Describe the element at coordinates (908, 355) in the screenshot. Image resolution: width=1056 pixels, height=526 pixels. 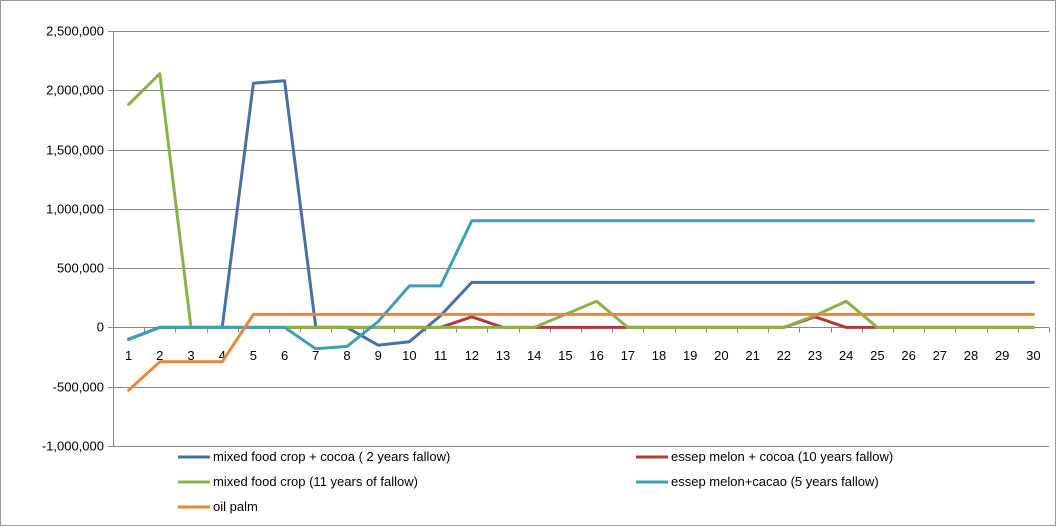
I see `x-tick-label: 26` at that location.